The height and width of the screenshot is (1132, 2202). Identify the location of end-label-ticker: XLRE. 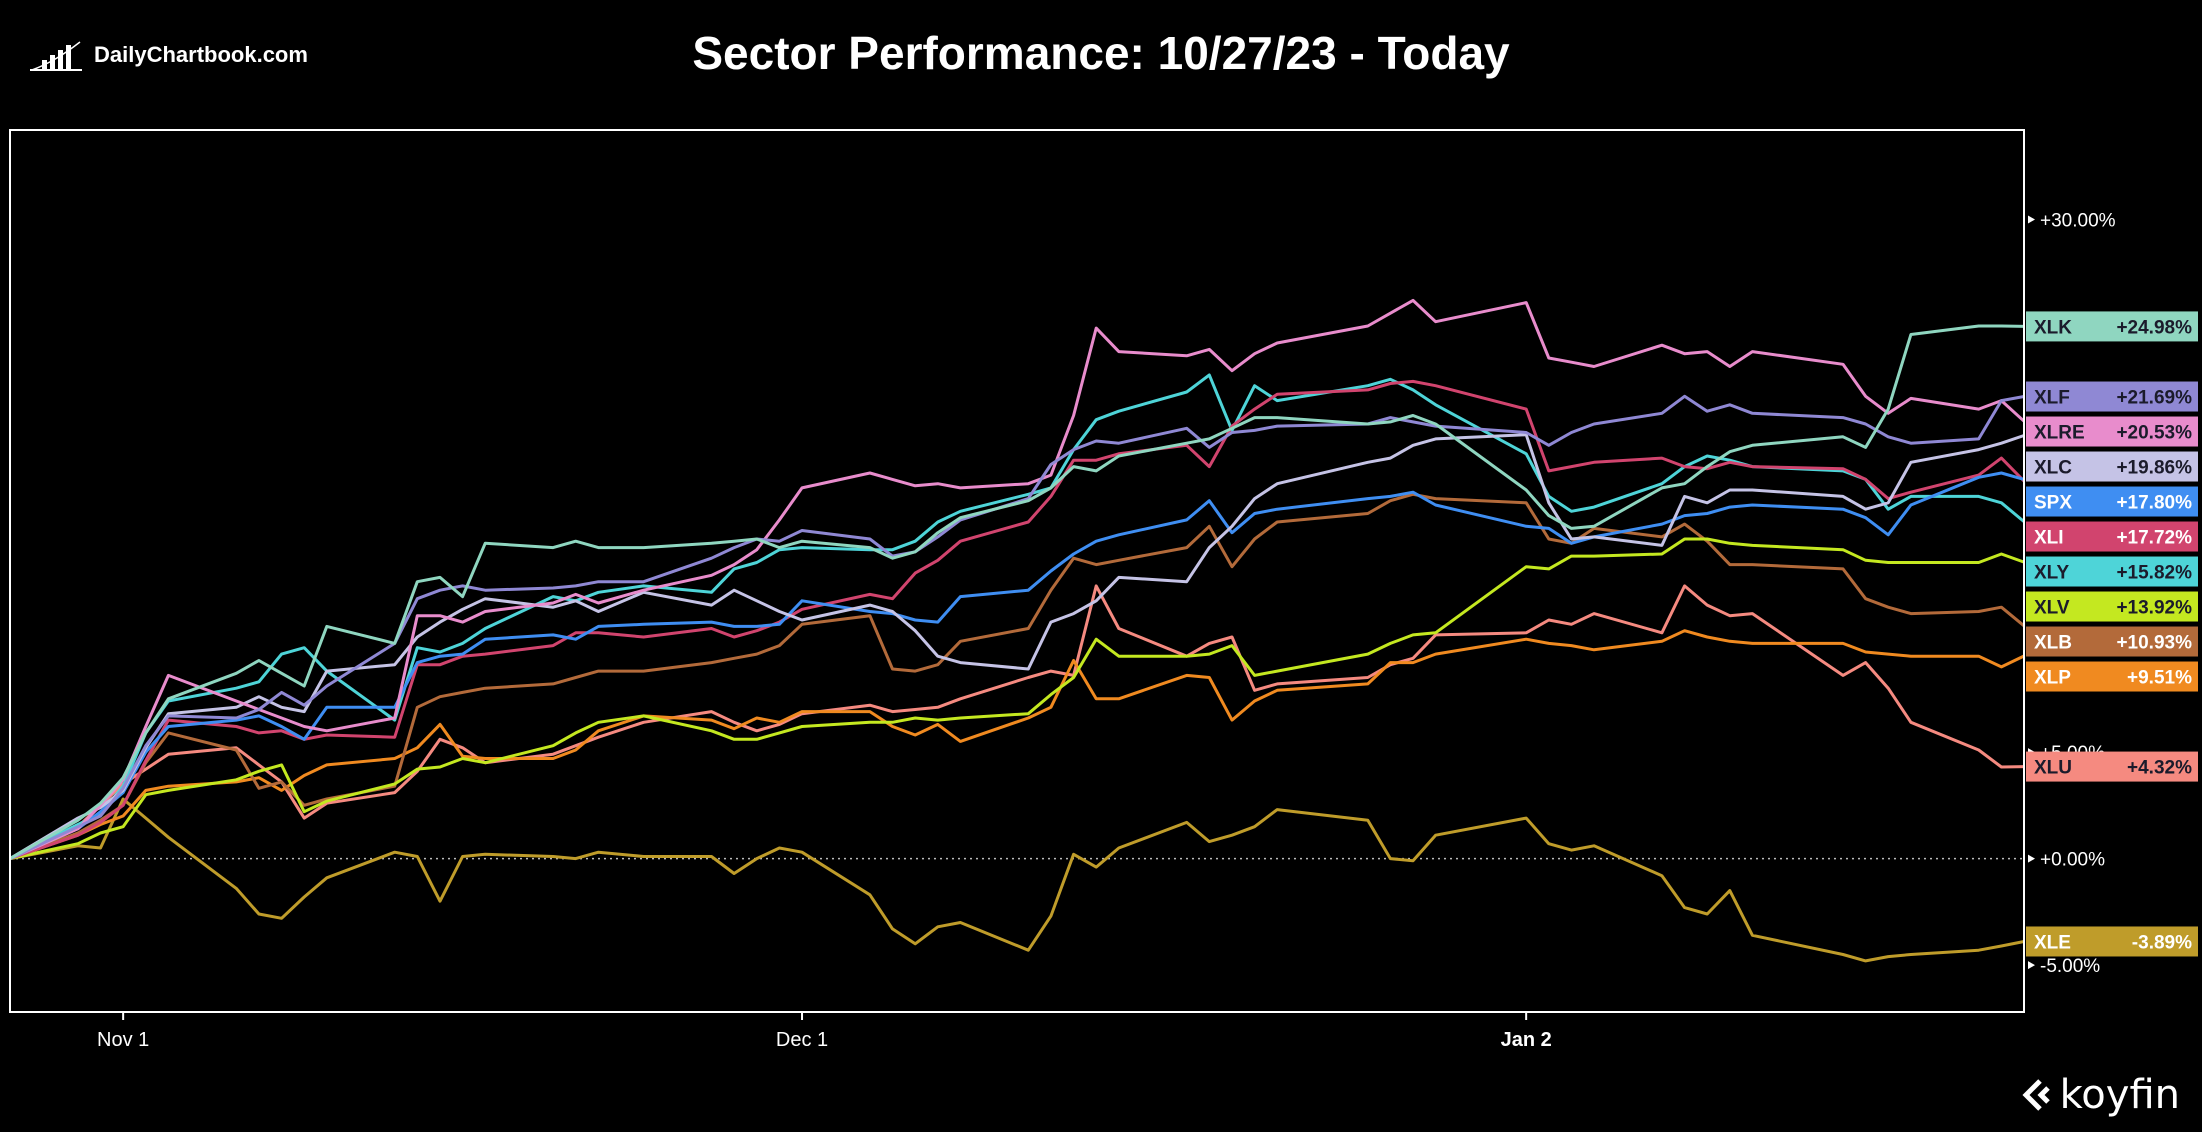
(2059, 433).